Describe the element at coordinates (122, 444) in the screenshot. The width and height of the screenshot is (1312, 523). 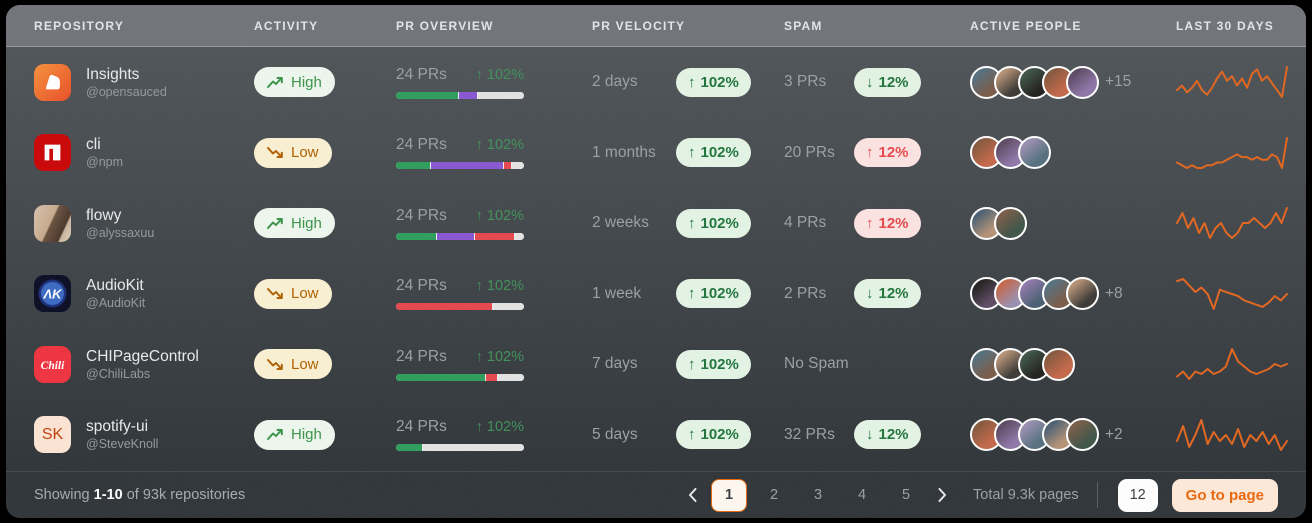
I see `repository-org: @SteveKnoll` at that location.